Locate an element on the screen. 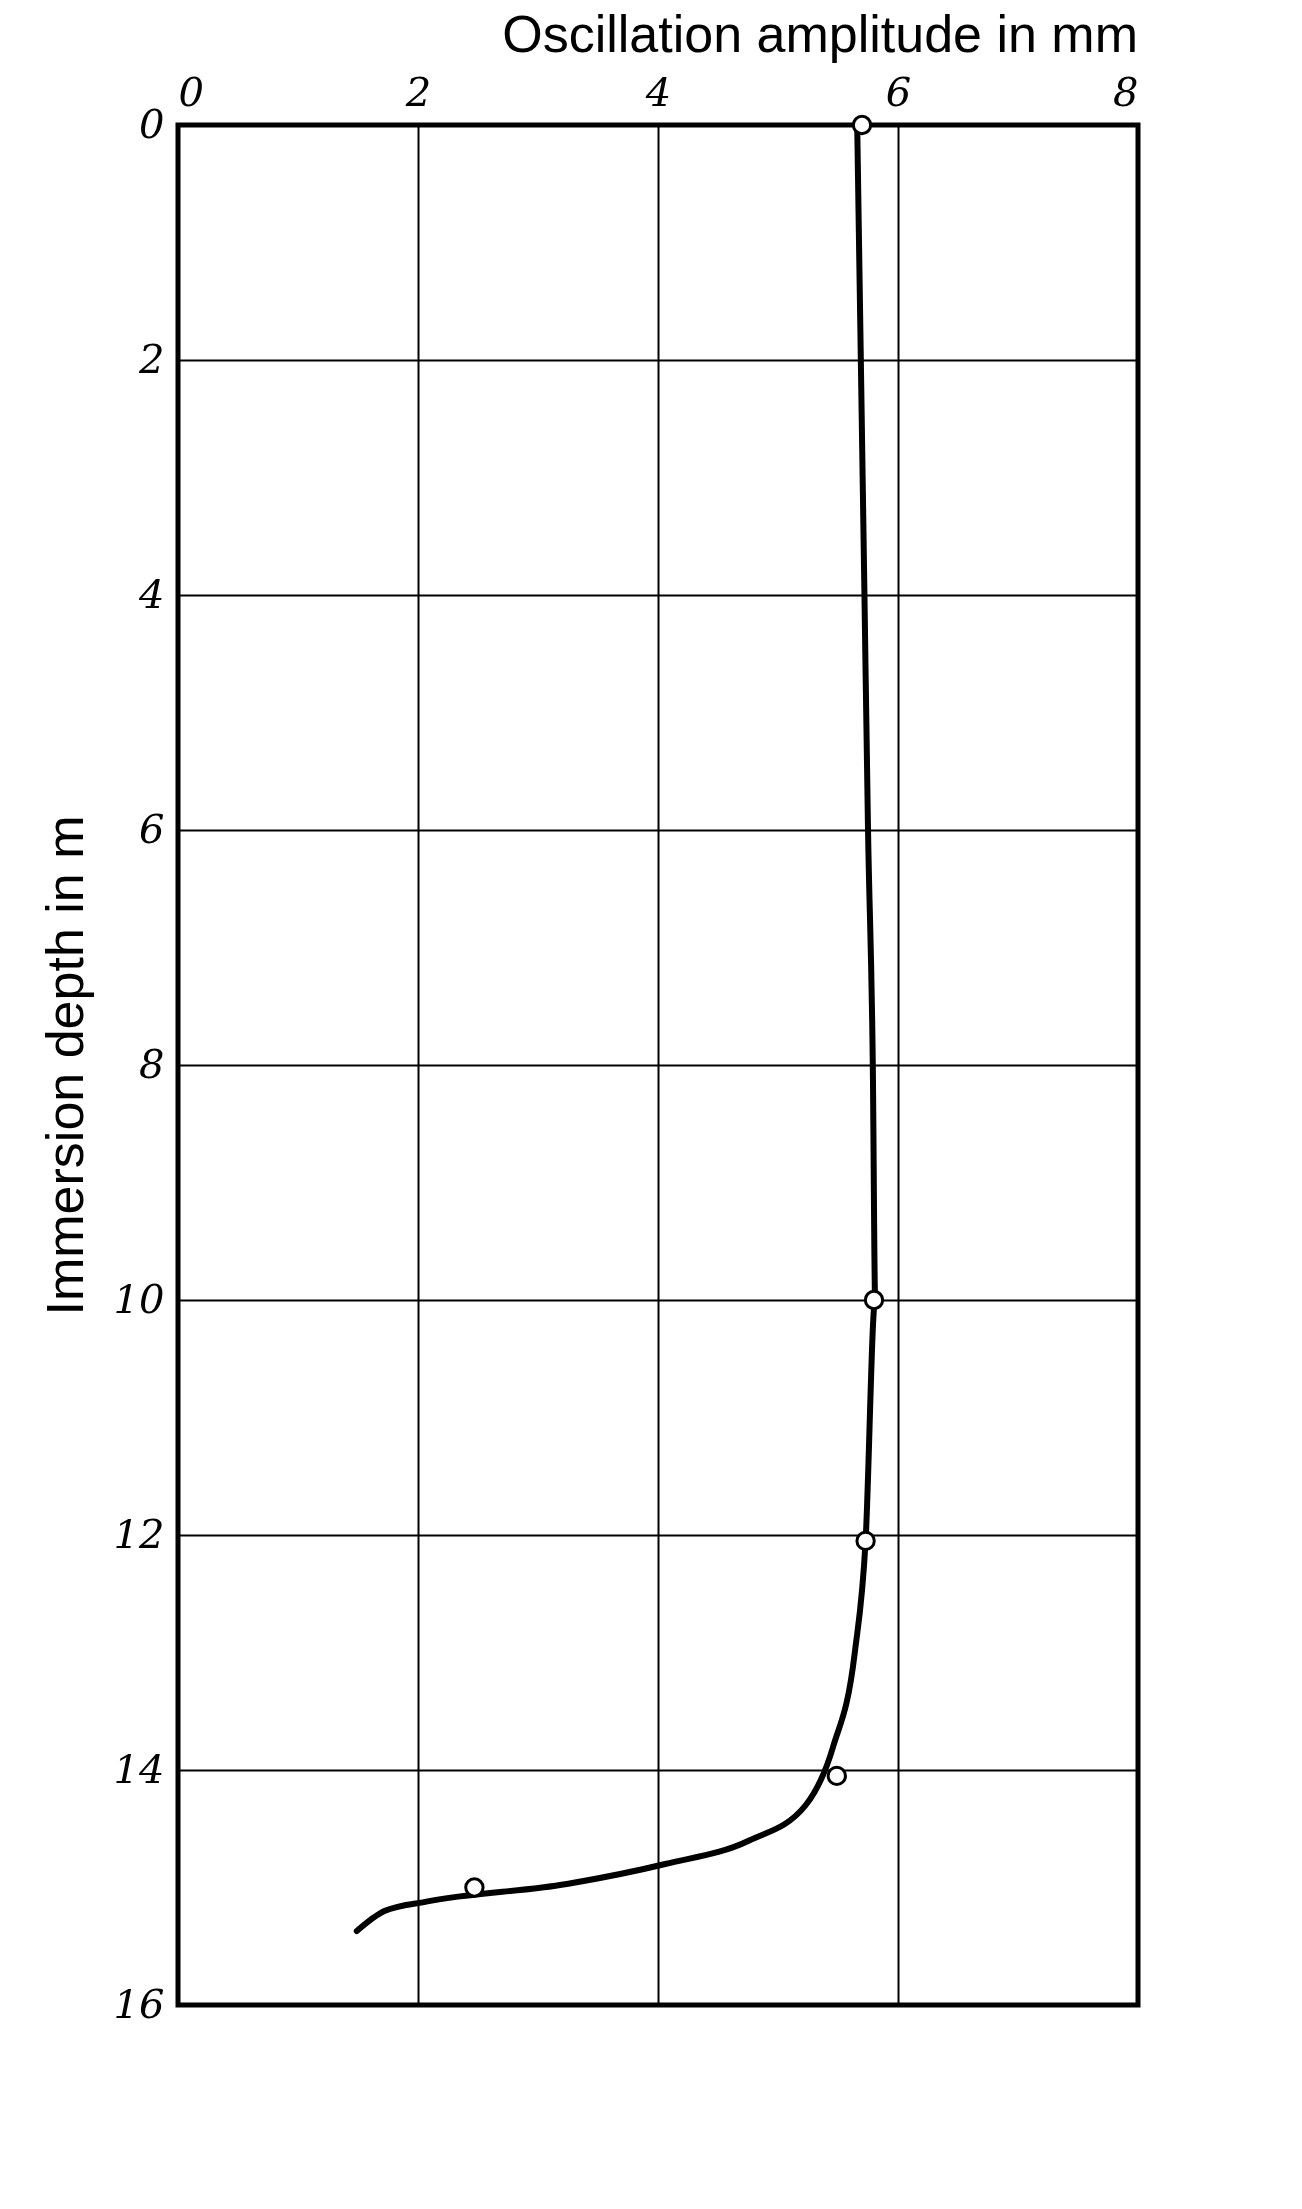 The width and height of the screenshot is (1302, 2209). y-tick-label: 14 is located at coordinates (139, 1768).